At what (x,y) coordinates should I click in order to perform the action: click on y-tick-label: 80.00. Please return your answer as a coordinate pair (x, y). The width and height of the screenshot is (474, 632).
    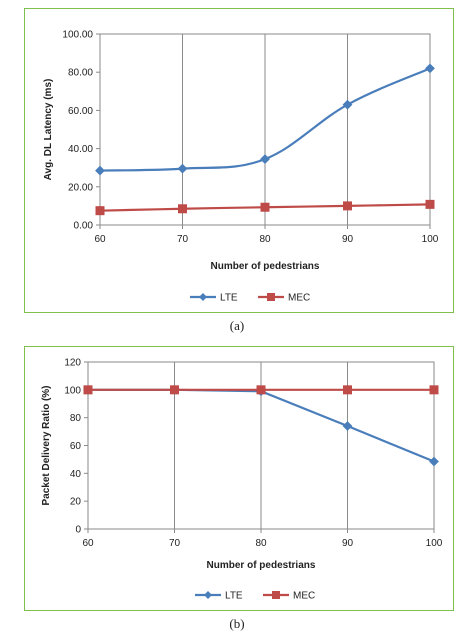
    Looking at the image, I should click on (80, 73).